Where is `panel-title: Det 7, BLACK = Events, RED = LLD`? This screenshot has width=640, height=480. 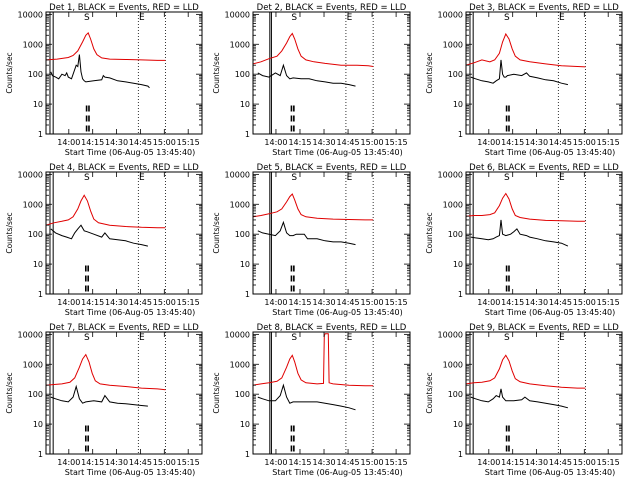
panel-title: Det 7, BLACK = Events, RED = LLD is located at coordinates (124, 328).